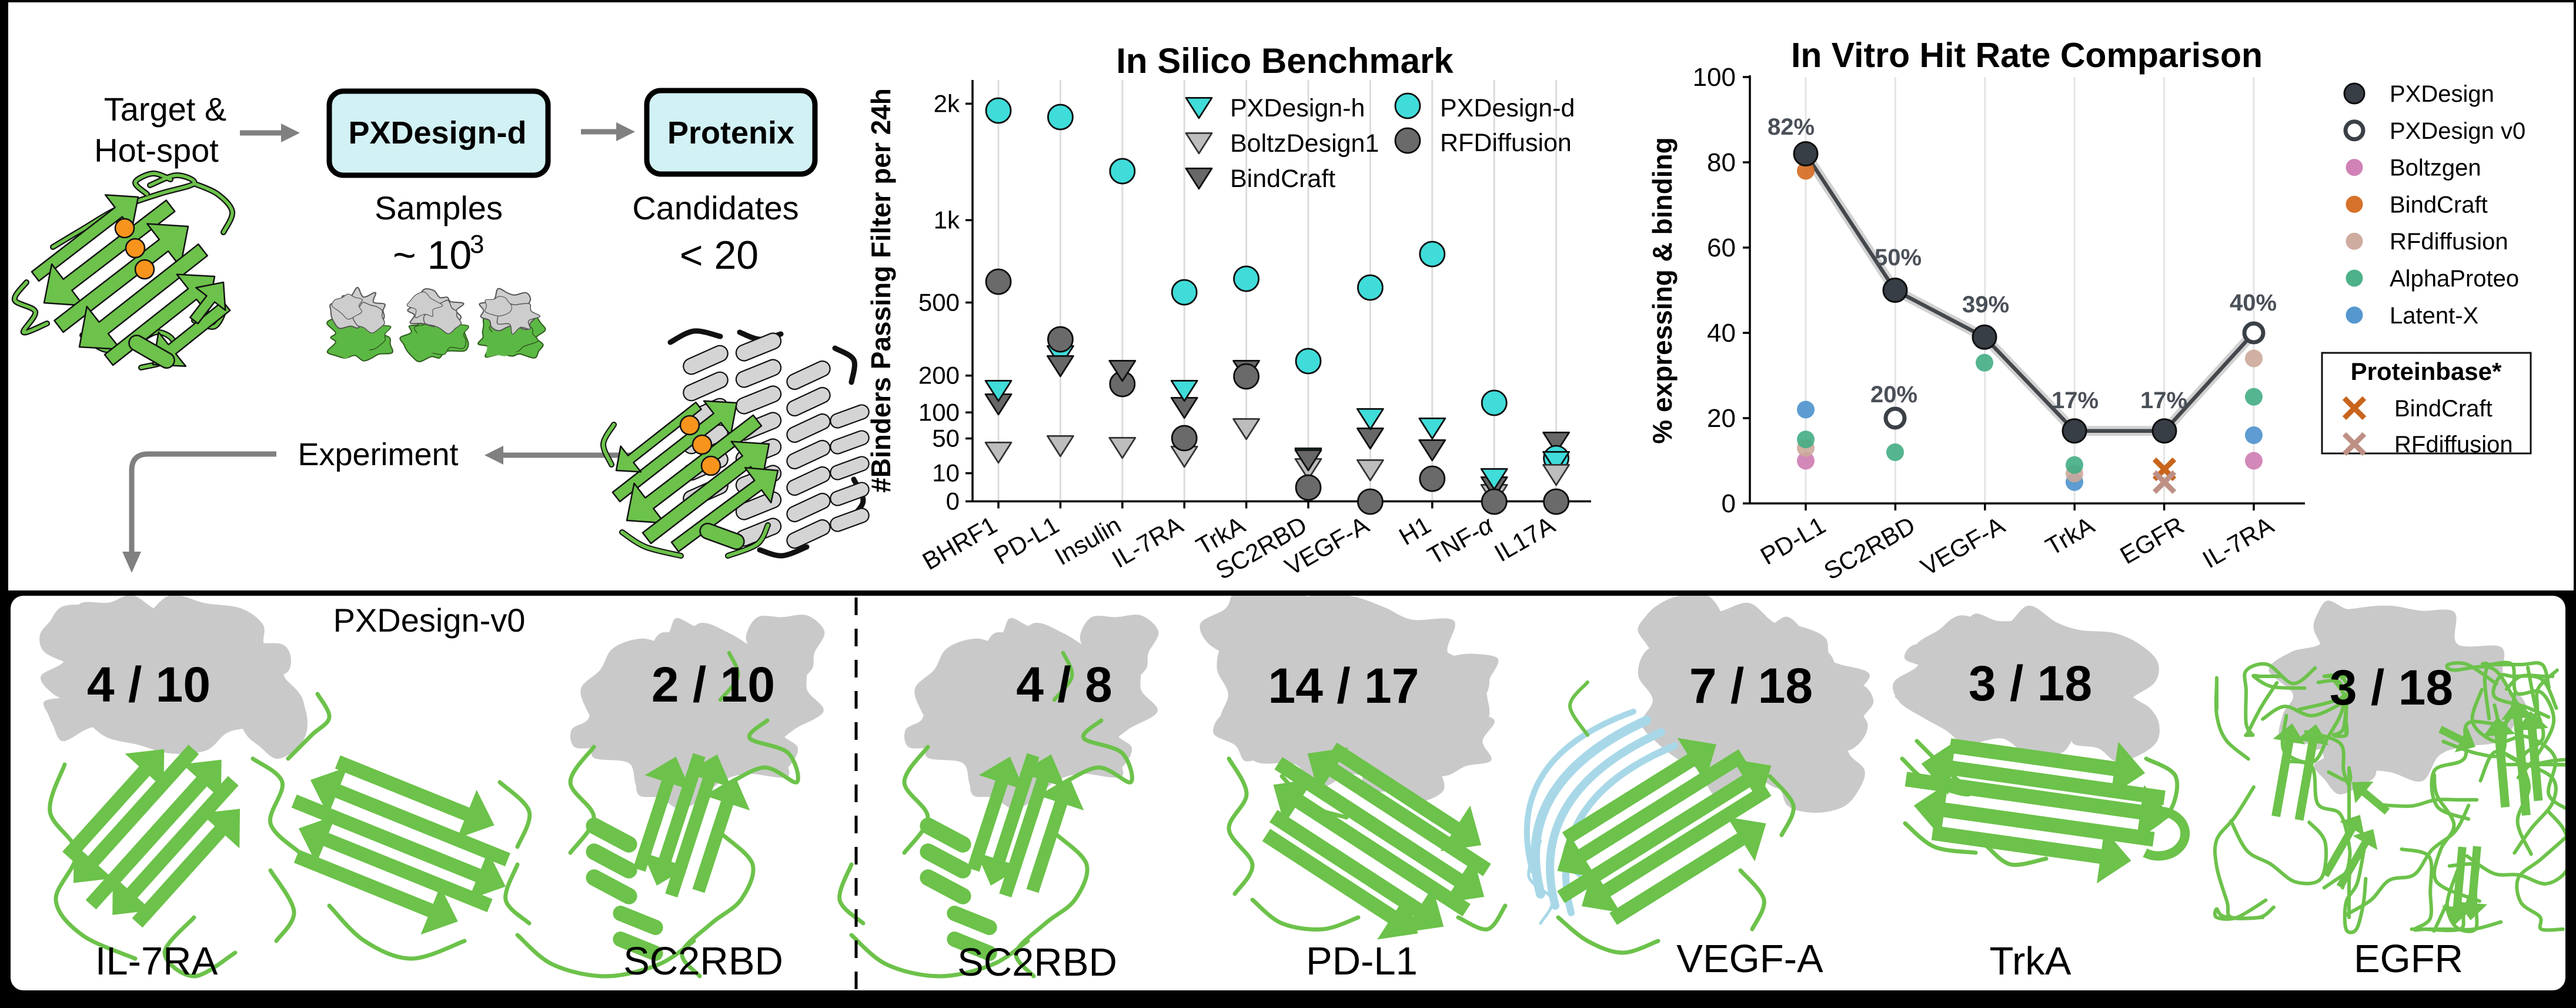 The width and height of the screenshot is (2576, 1008). I want to click on svg-text: Proteinbase*, so click(2426, 371).